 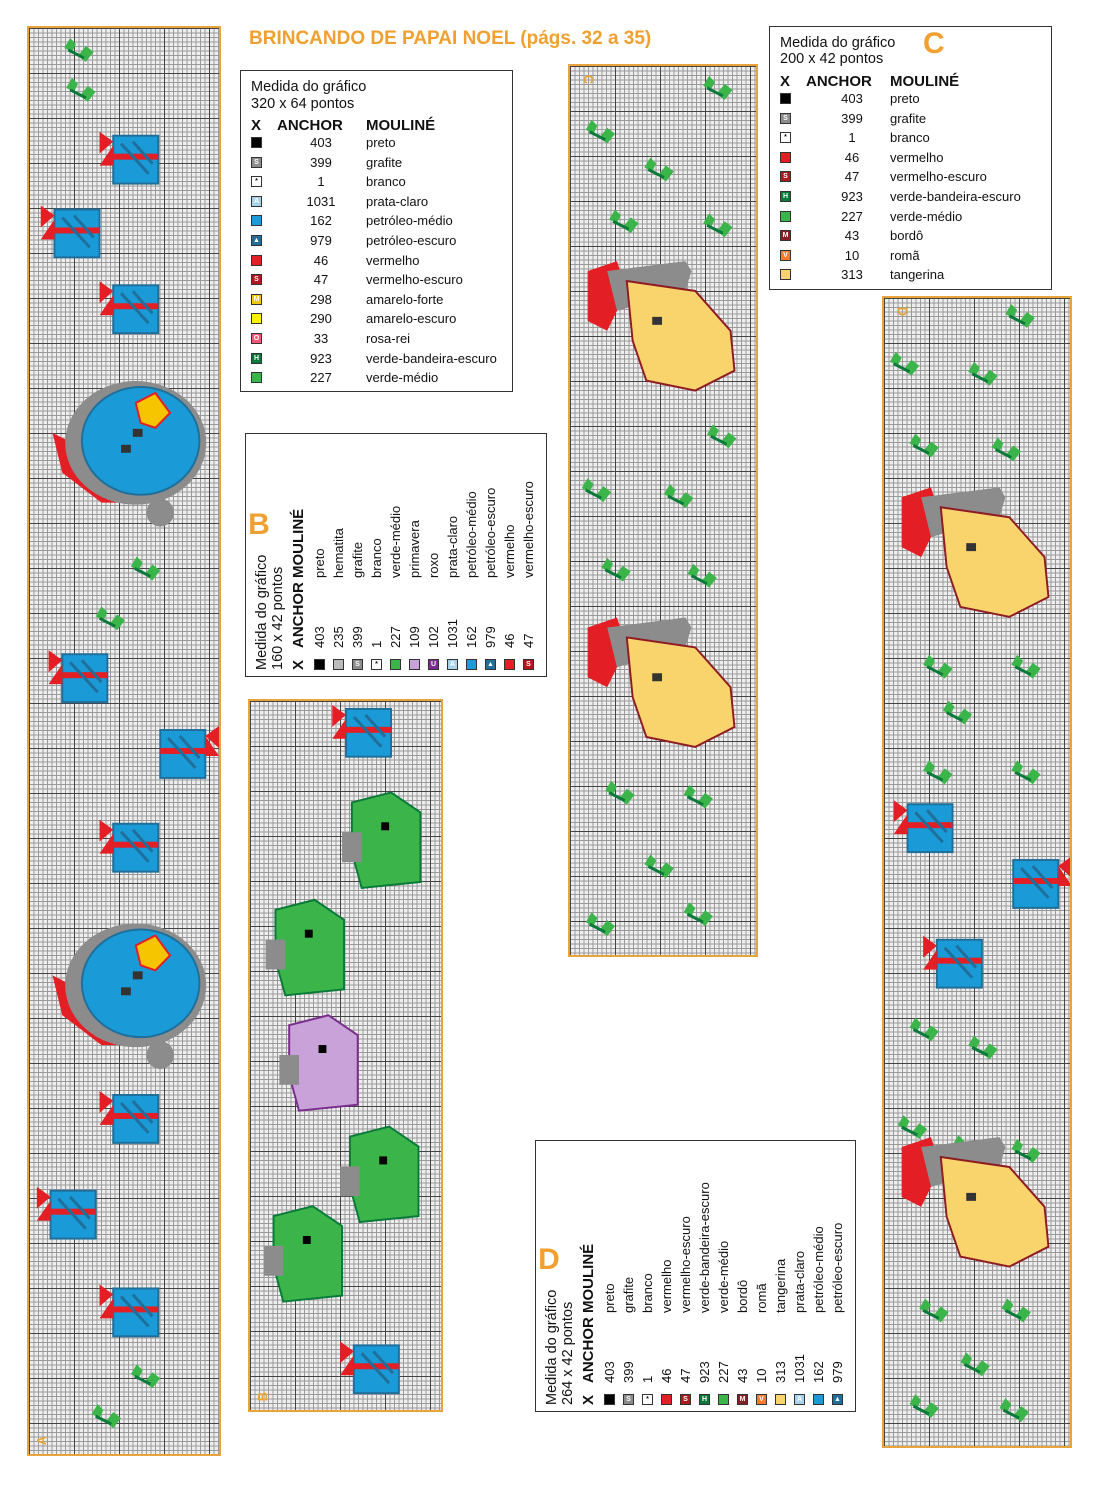 I want to click on legend-row: O 33 rosa-rei, so click(x=381, y=338).